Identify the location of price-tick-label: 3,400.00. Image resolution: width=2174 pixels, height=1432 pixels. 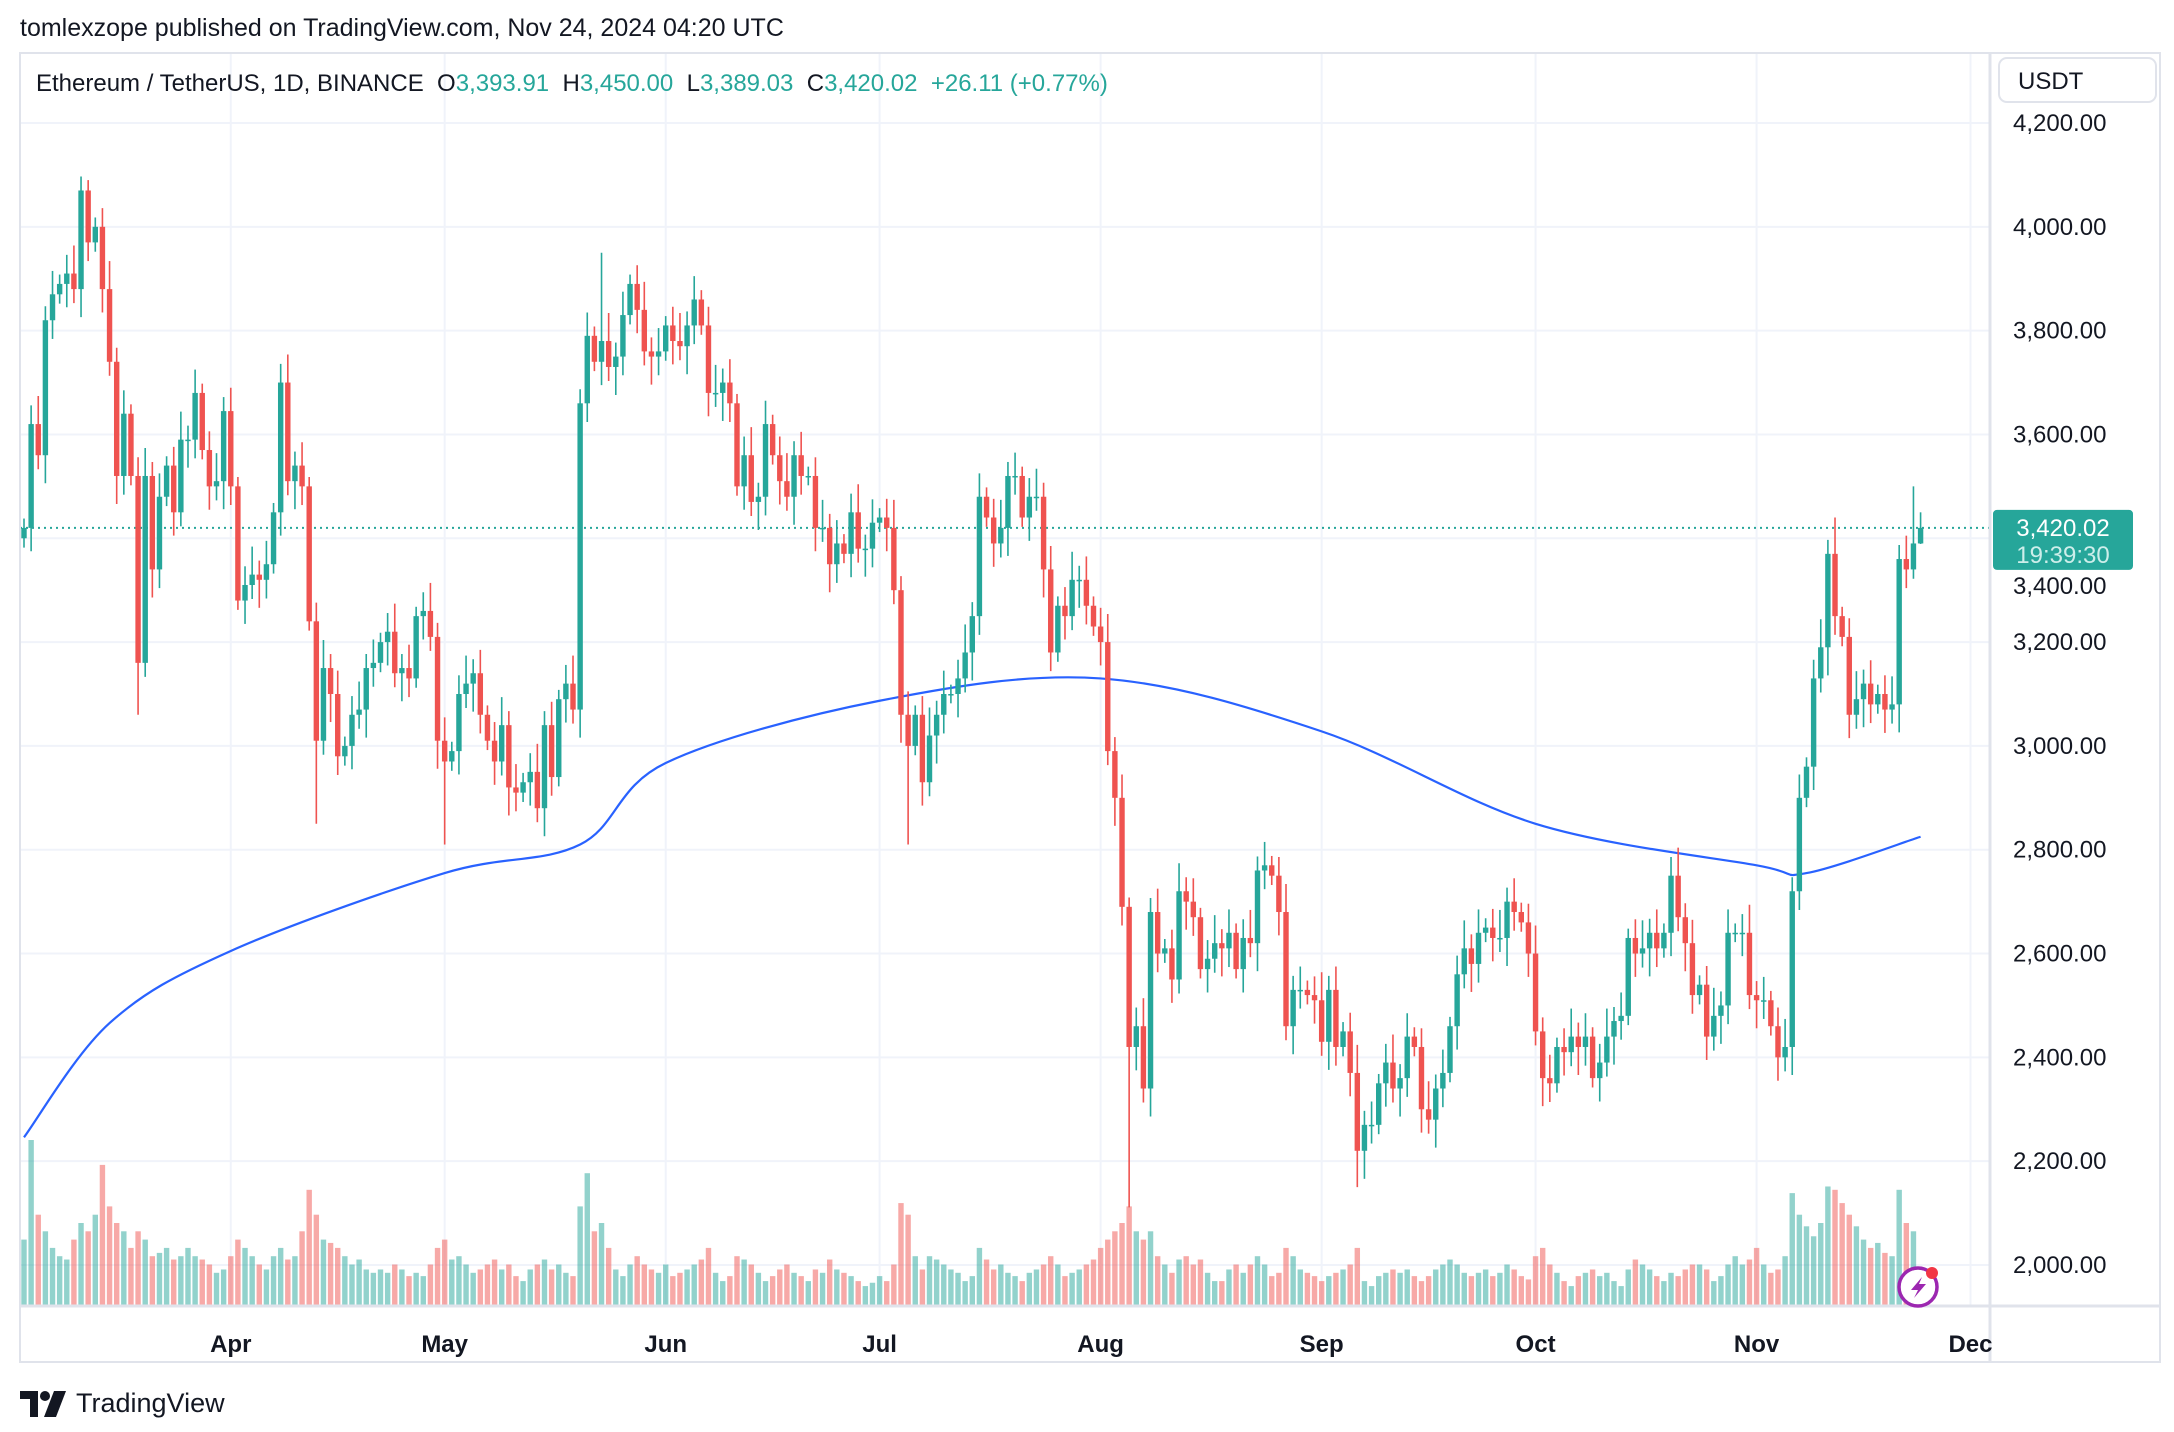
(2059, 586).